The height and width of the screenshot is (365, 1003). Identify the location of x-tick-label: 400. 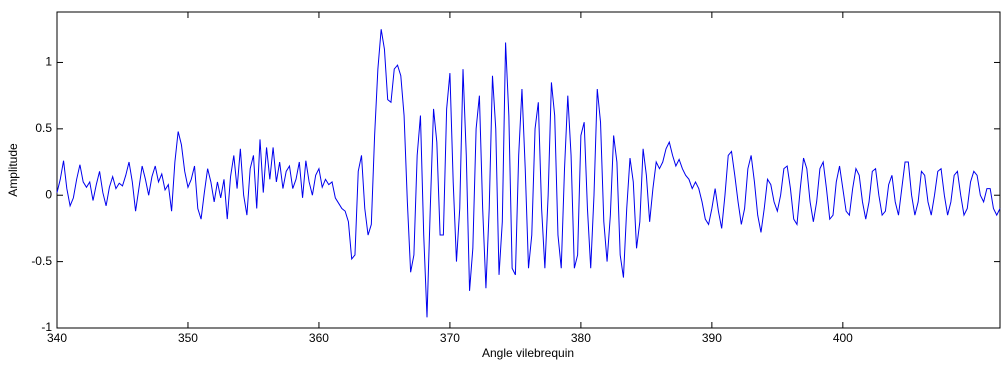
(843, 338).